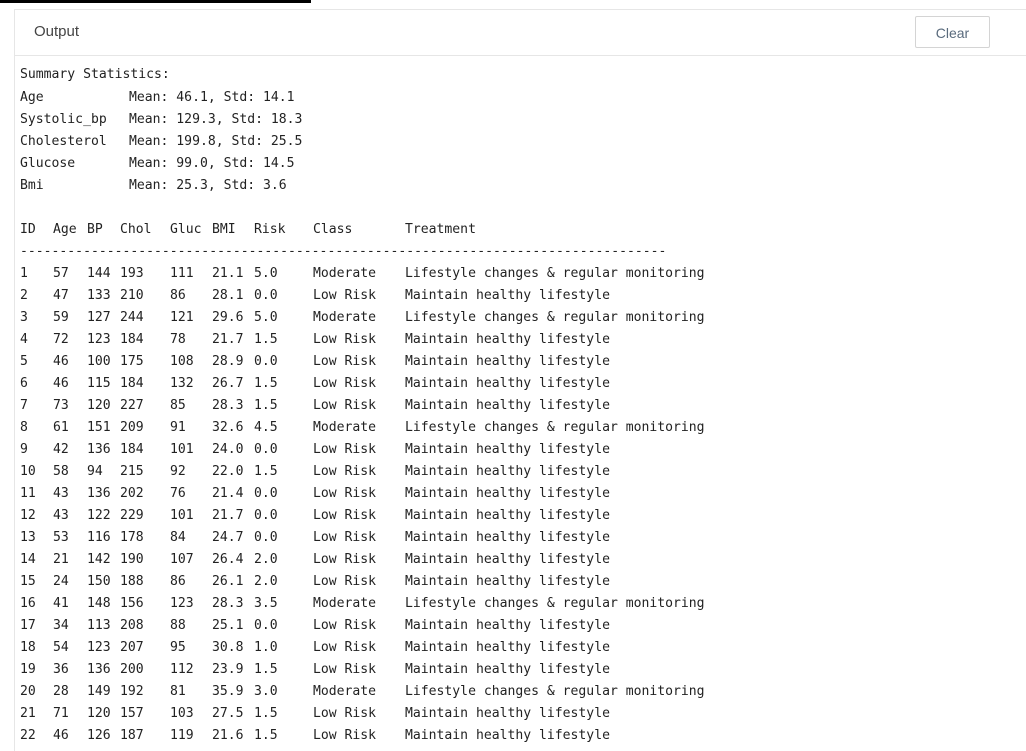 This screenshot has width=1026, height=751. I want to click on table-header-cell: Age, so click(65, 229).